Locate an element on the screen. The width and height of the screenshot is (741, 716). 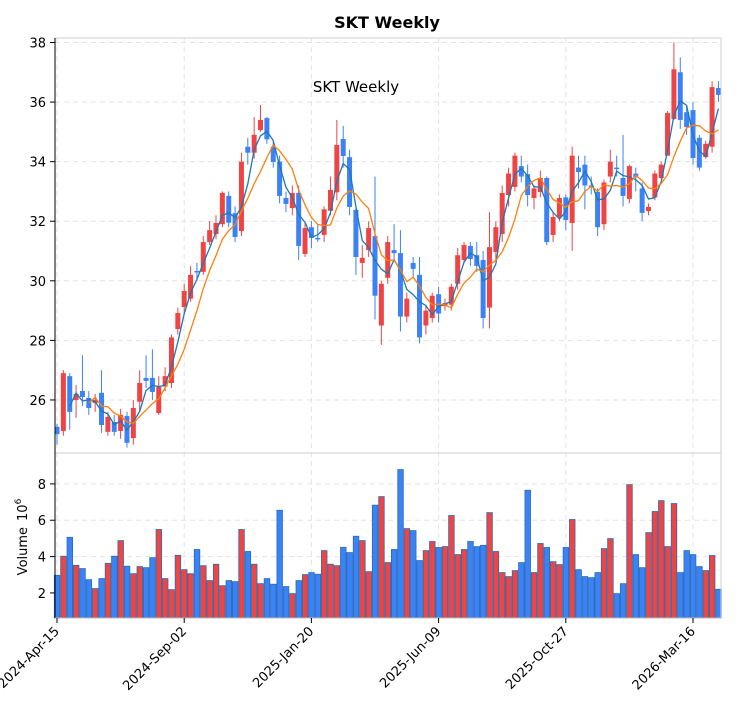
price-y-ticks: 26 28 30 32 34 36 38 is located at coordinates (42, 222).